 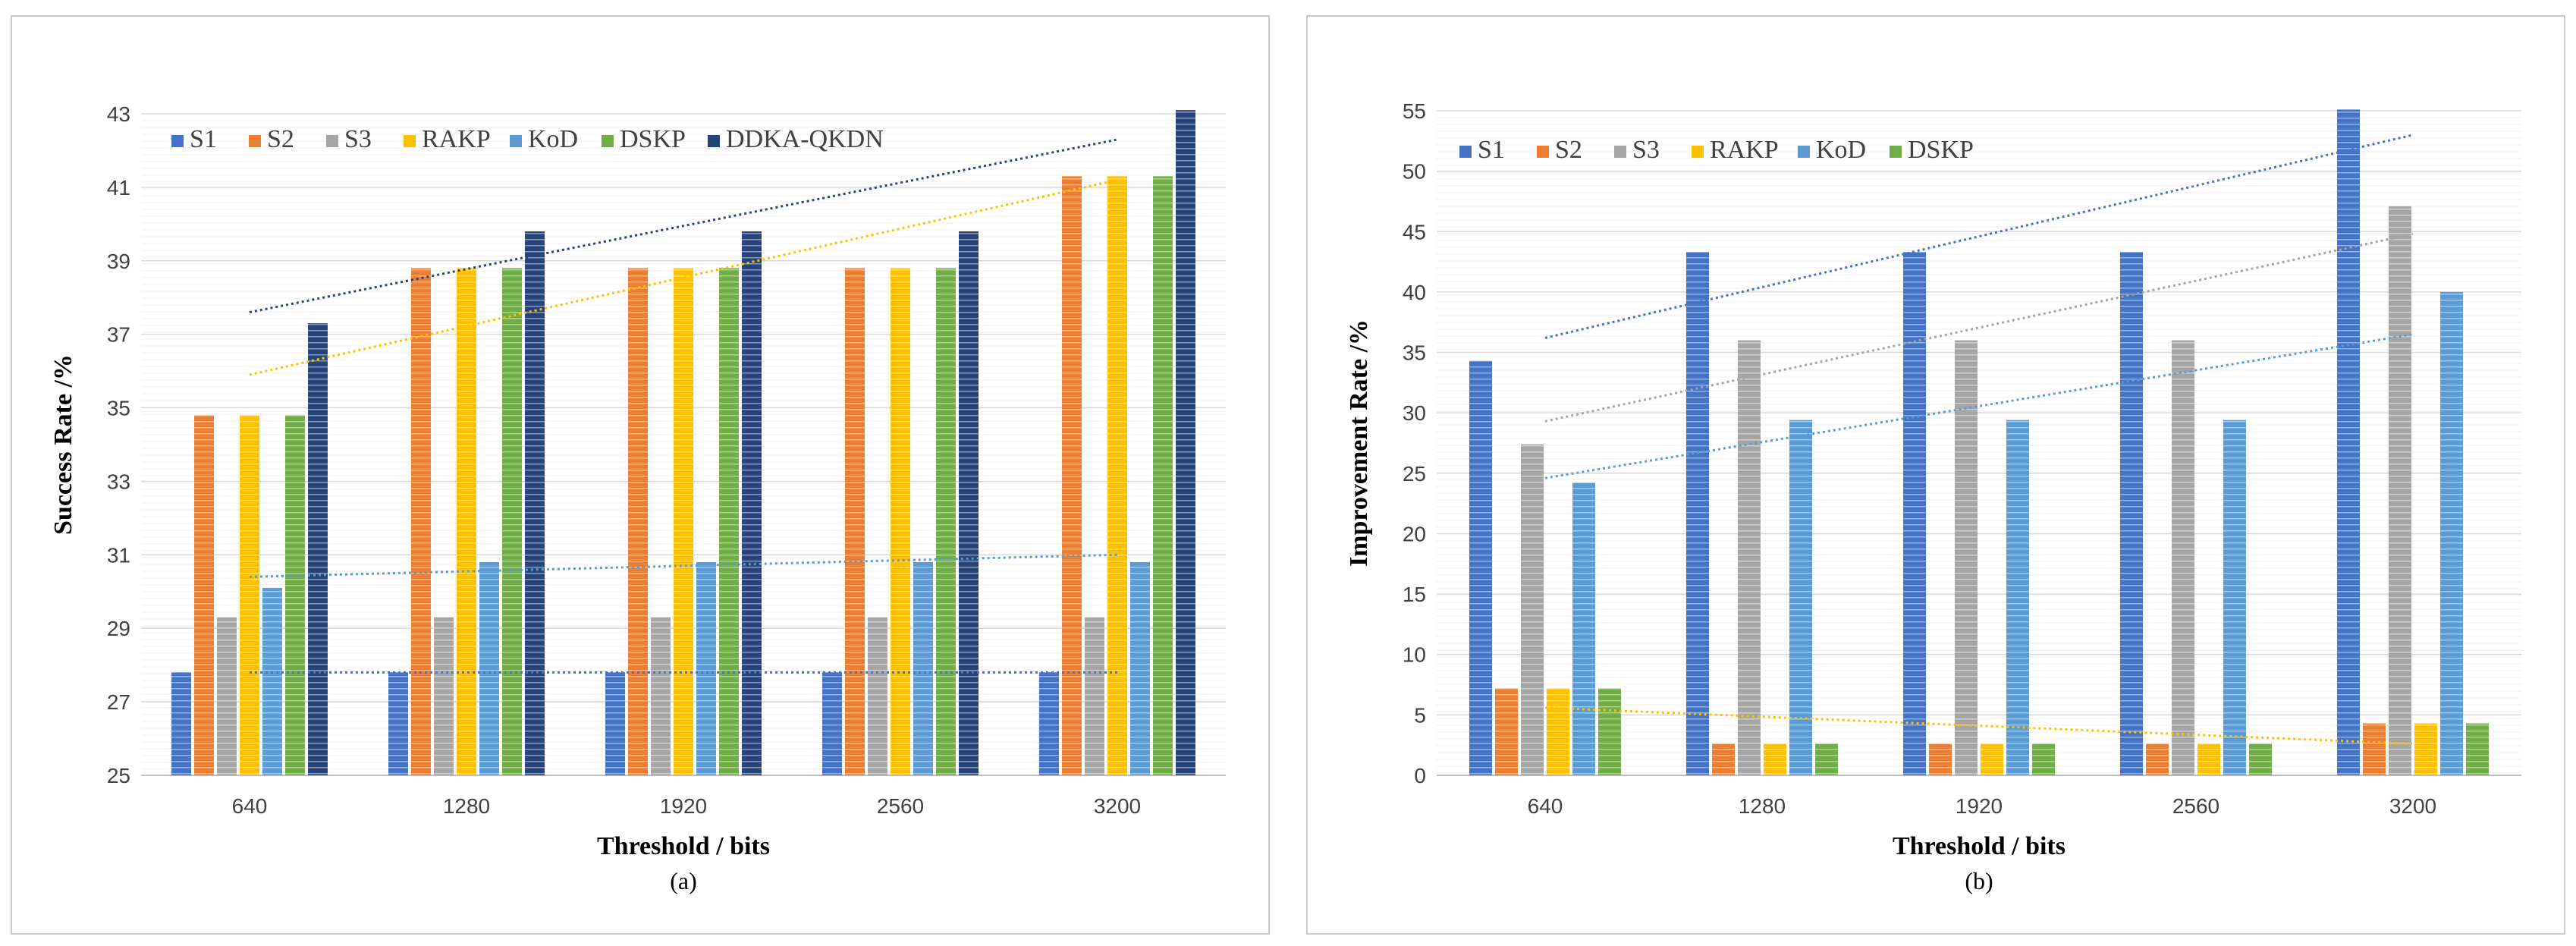 I want to click on y-tick-label: 55, so click(x=1414, y=111).